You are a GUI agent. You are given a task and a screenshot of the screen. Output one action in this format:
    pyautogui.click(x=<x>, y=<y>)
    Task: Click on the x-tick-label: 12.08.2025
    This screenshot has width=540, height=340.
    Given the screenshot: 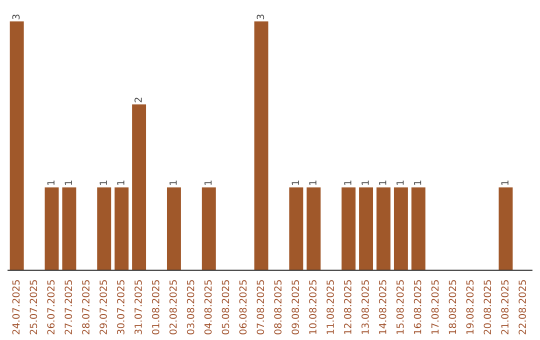 What is the action you would take?
    pyautogui.click(x=348, y=307)
    